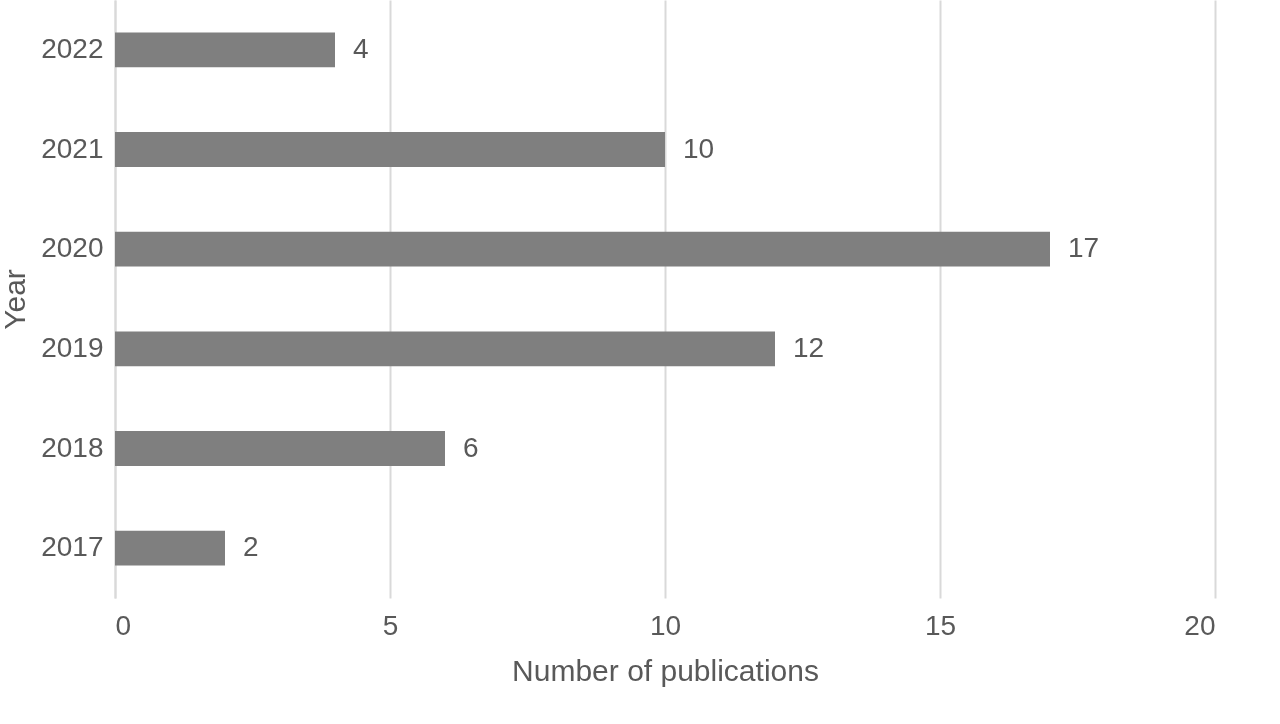 The image size is (1280, 724). I want to click on data-label: 12, so click(809, 347).